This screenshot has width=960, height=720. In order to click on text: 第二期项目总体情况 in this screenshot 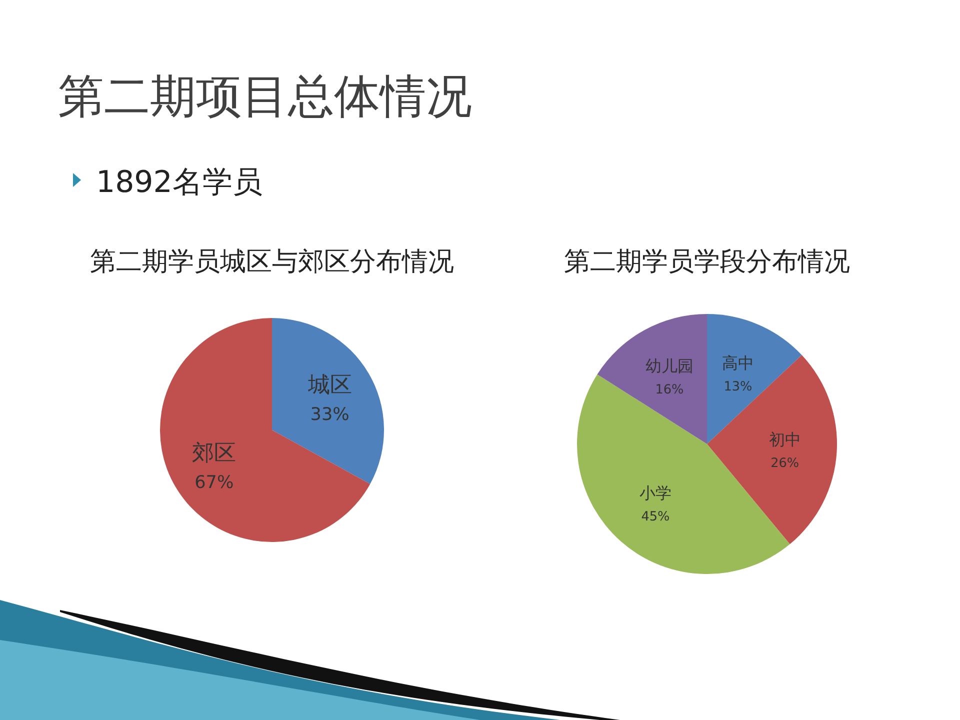, I will do `click(265, 96)`.